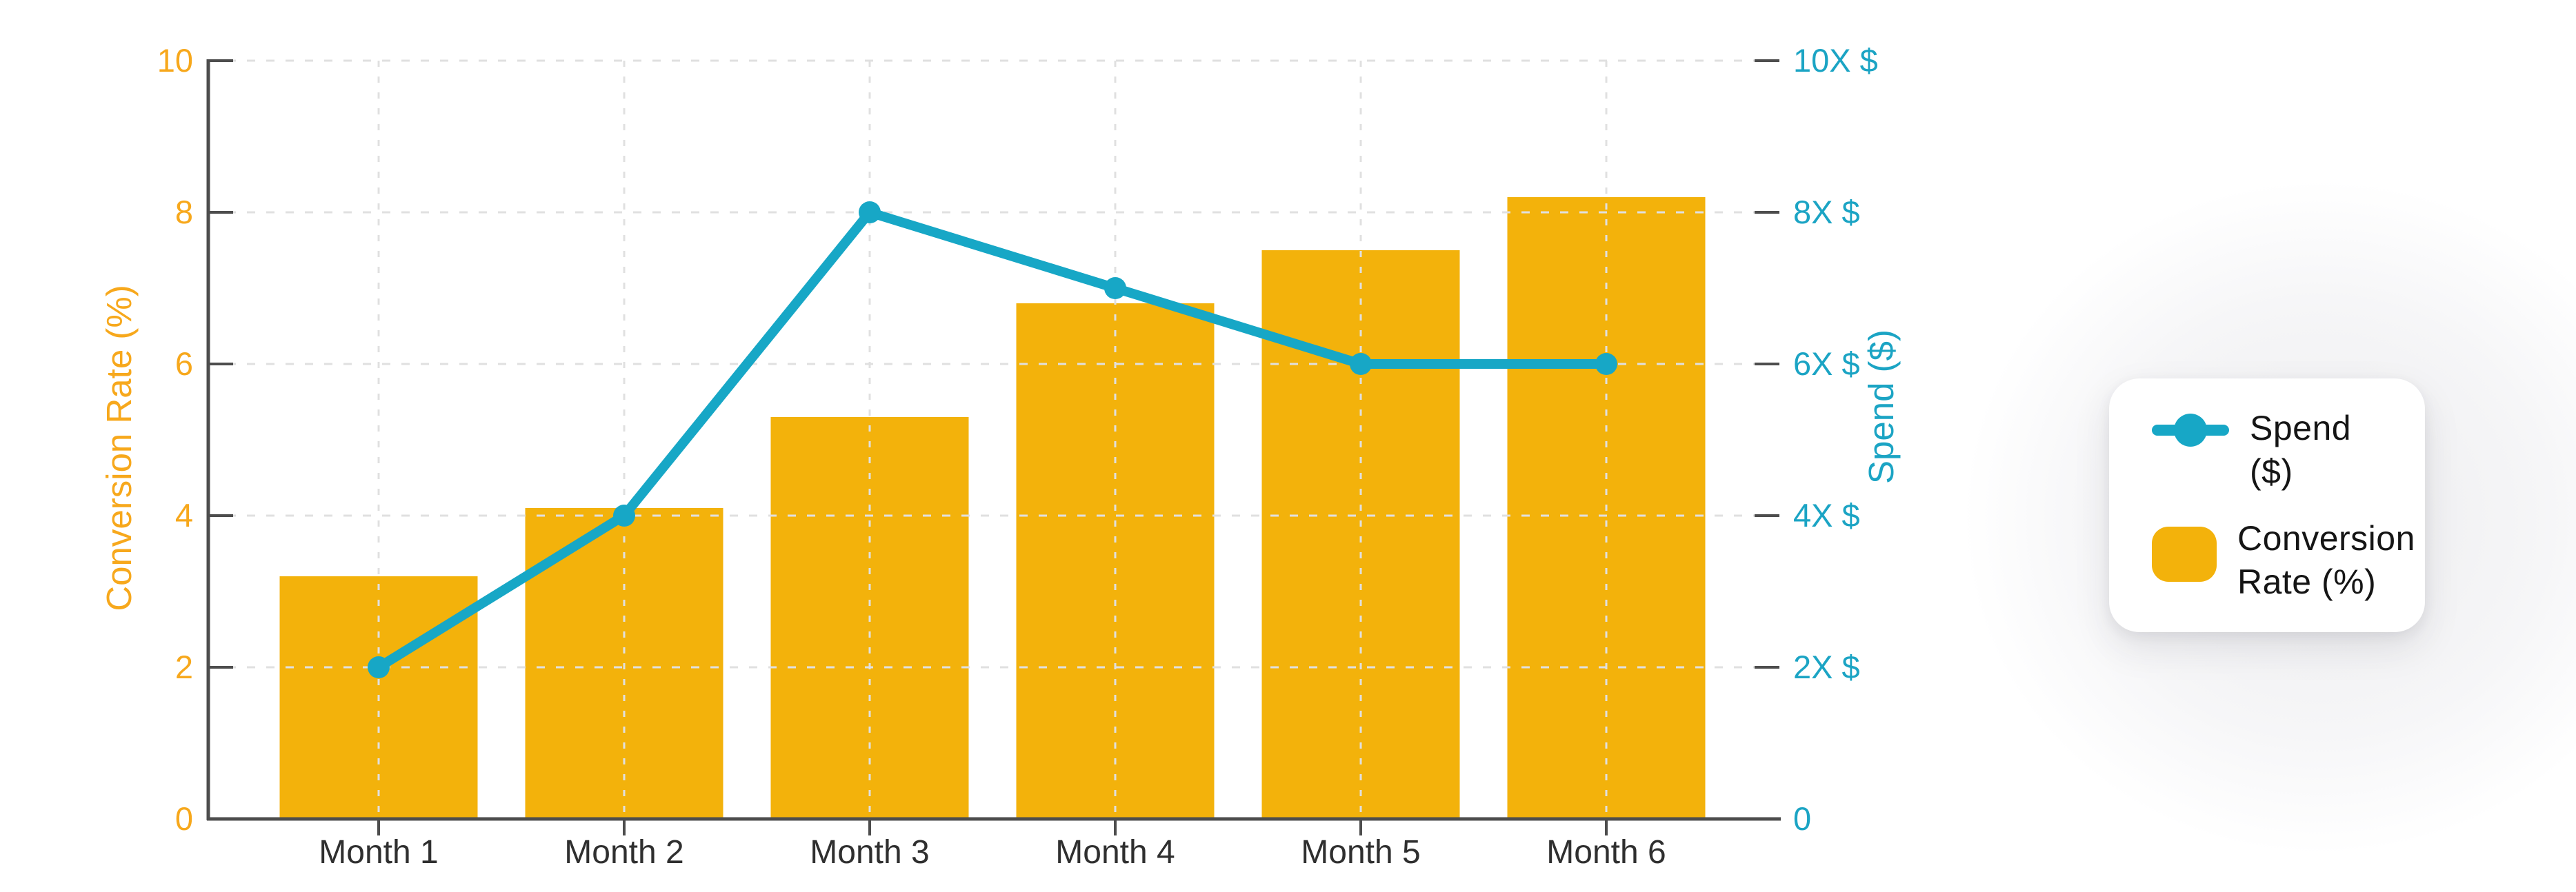 The height and width of the screenshot is (892, 2576). Describe the element at coordinates (1360, 853) in the screenshot. I see `x-axis-tick-label: Month 5` at that location.